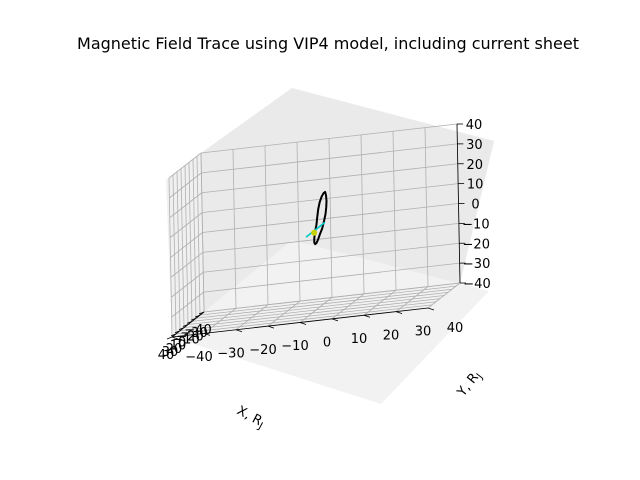 The width and height of the screenshot is (640, 480). I want to click on z-tick-label: −30, so click(476, 264).